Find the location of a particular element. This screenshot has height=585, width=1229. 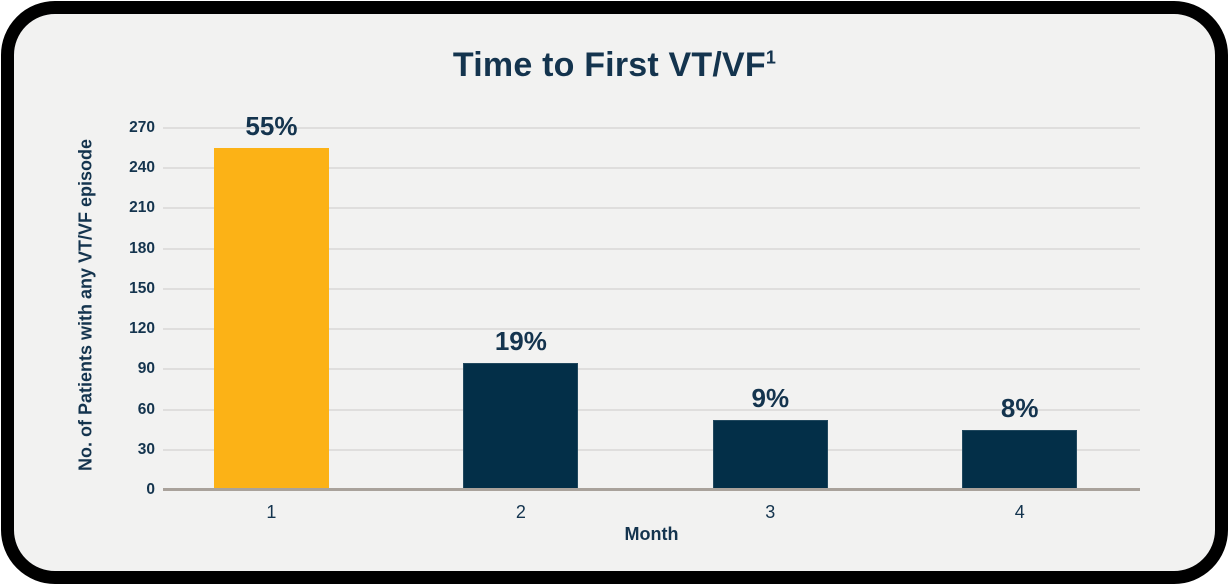

chart-title: Time to First VT/VF1 is located at coordinates (614, 65).